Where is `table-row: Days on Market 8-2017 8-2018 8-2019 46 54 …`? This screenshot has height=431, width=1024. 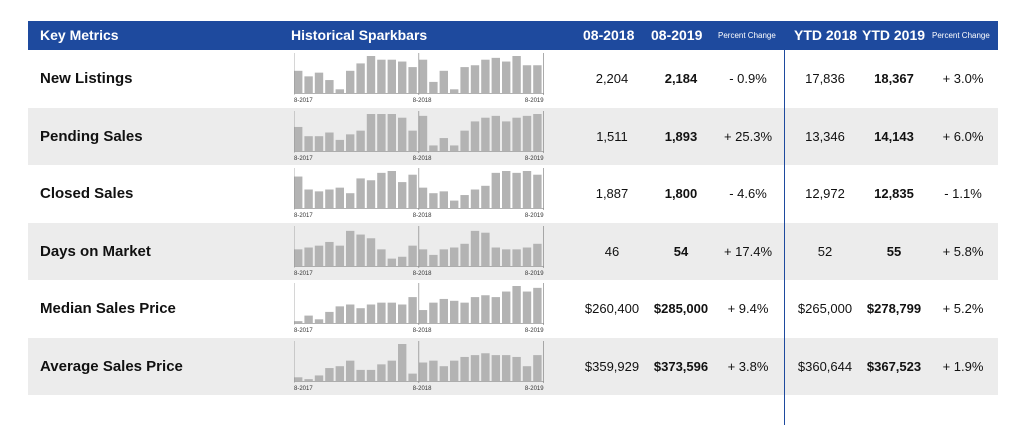 table-row: Days on Market 8-2017 8-2018 8-2019 46 54 … is located at coordinates (513, 251).